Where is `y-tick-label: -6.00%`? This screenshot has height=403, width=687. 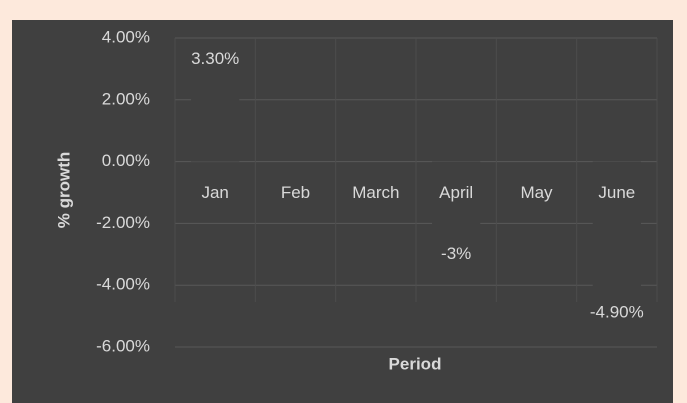
y-tick-label: -6.00% is located at coordinates (123, 345).